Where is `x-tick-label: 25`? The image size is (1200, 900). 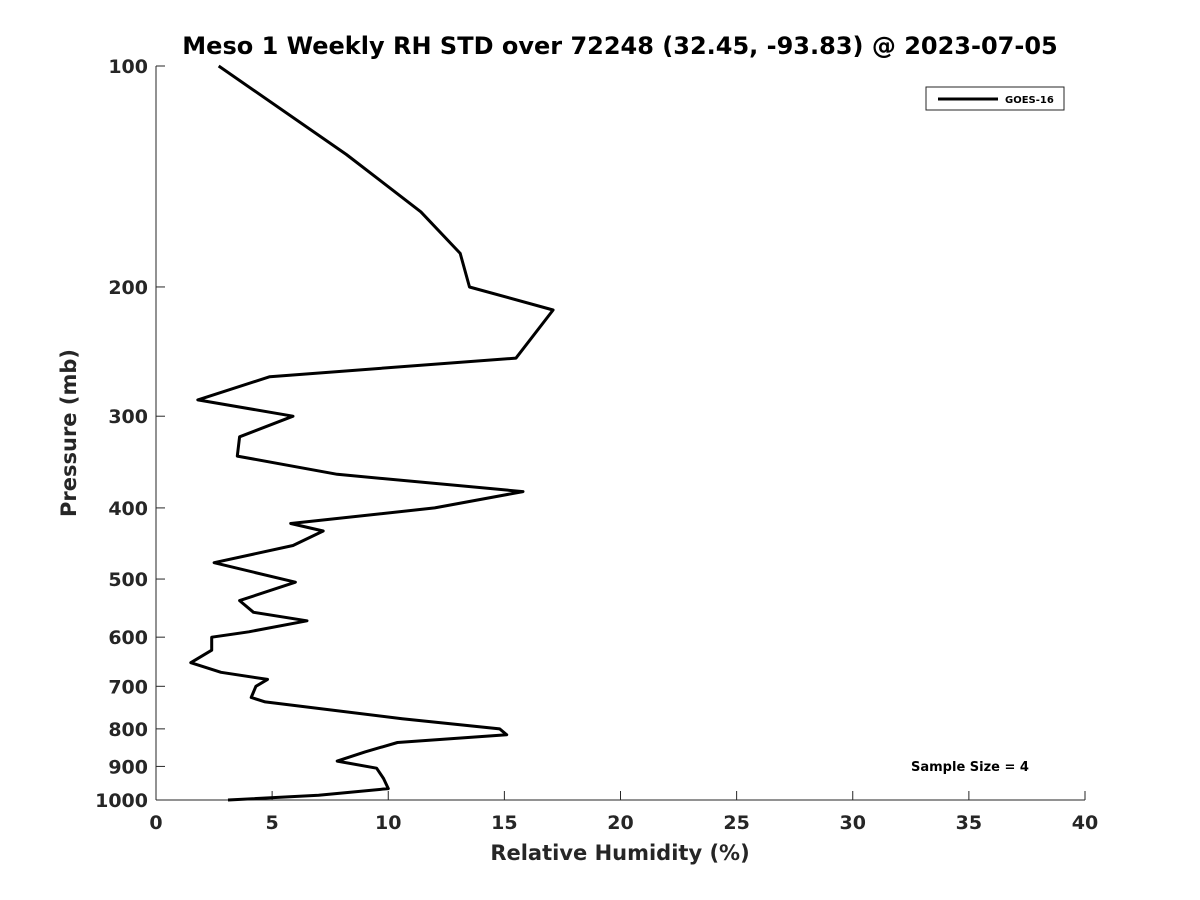
x-tick-label: 25 is located at coordinates (736, 823).